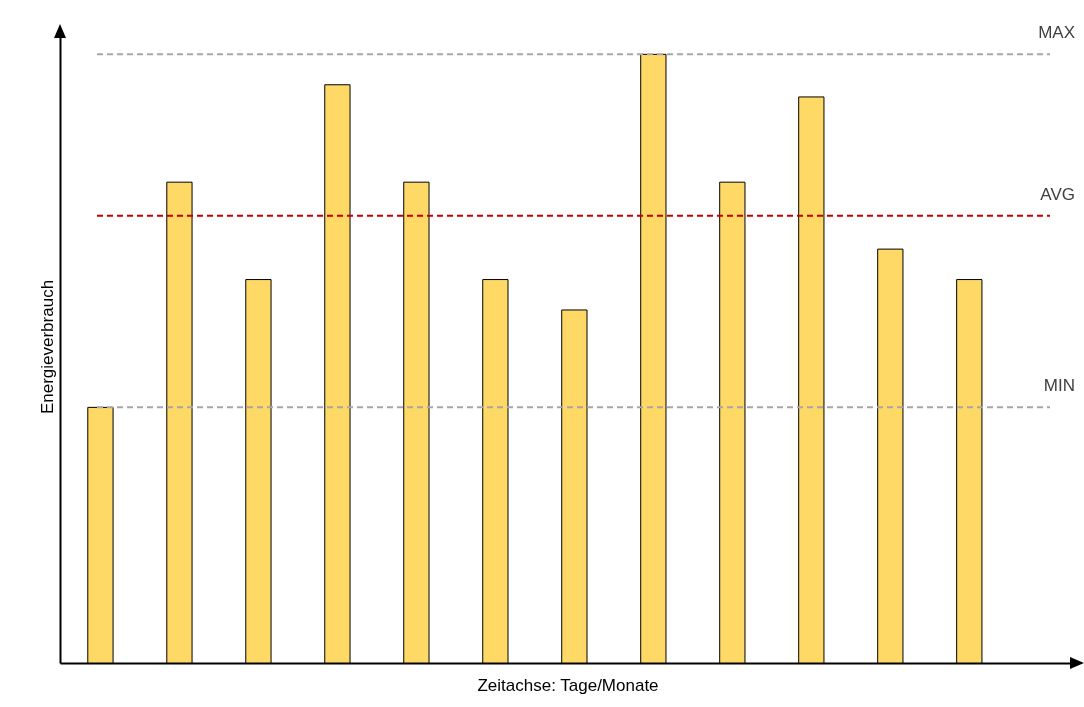  What do you see at coordinates (1057, 194) in the screenshot?
I see `ref-line-label: AVG` at bounding box center [1057, 194].